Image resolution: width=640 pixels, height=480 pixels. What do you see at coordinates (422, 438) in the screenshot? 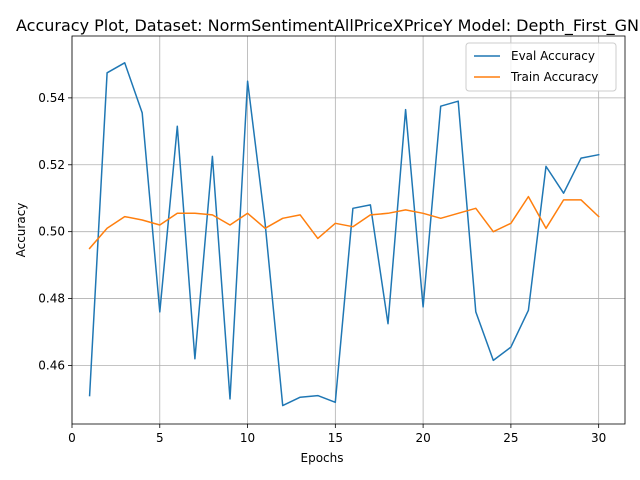
I see `x-tick-label: 20` at bounding box center [422, 438].